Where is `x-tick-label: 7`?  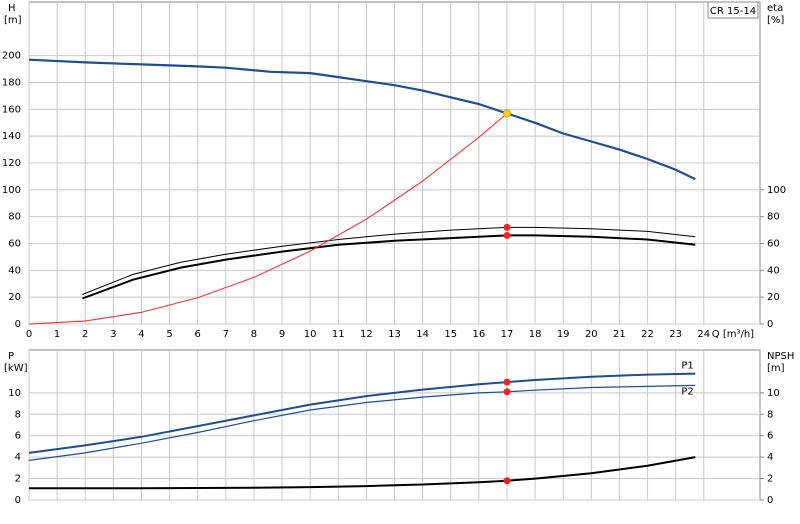 x-tick-label: 7 is located at coordinates (226, 334).